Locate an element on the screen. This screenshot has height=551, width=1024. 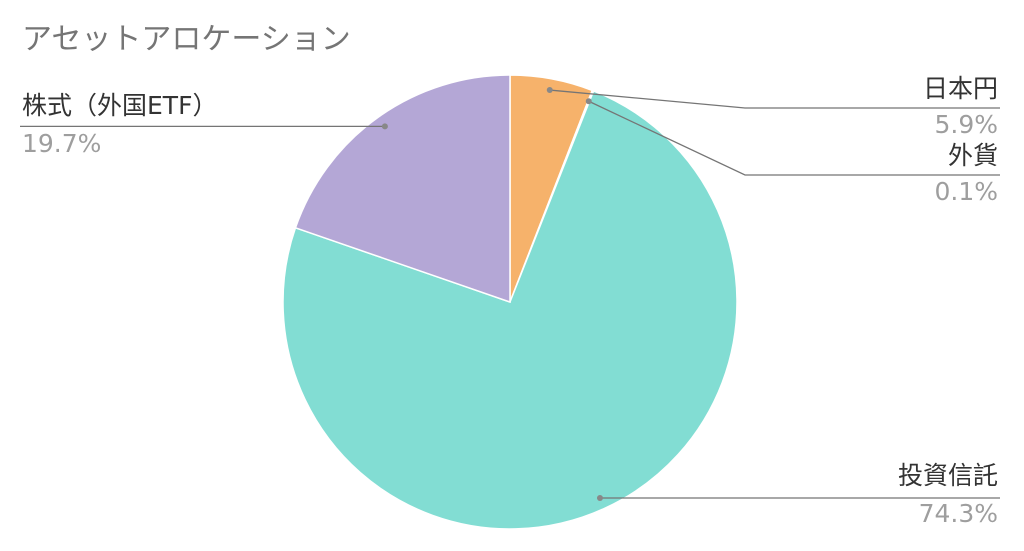
slice-percent: 5.9% is located at coordinates (966, 124).